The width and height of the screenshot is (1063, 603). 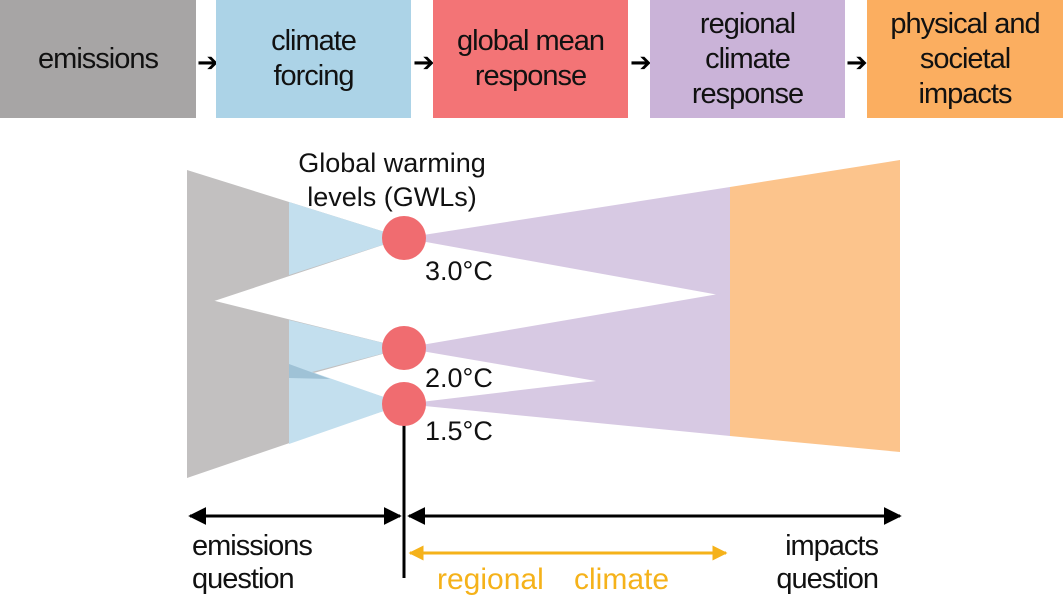 I want to click on flow-arrow-1: ➔, so click(x=208, y=62).